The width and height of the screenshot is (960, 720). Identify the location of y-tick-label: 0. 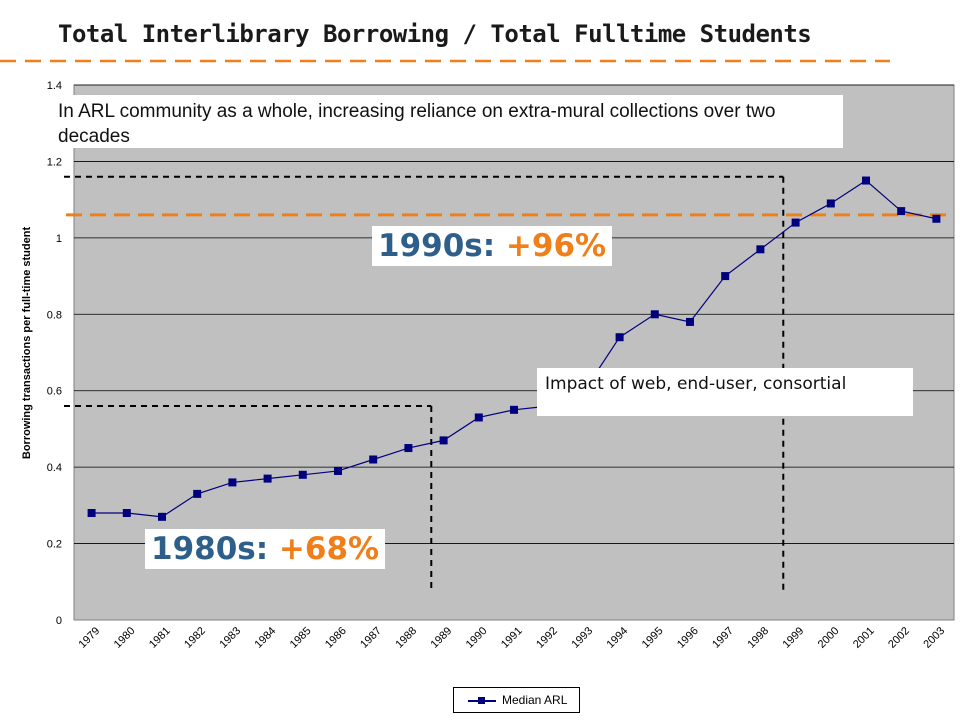
(59, 621).